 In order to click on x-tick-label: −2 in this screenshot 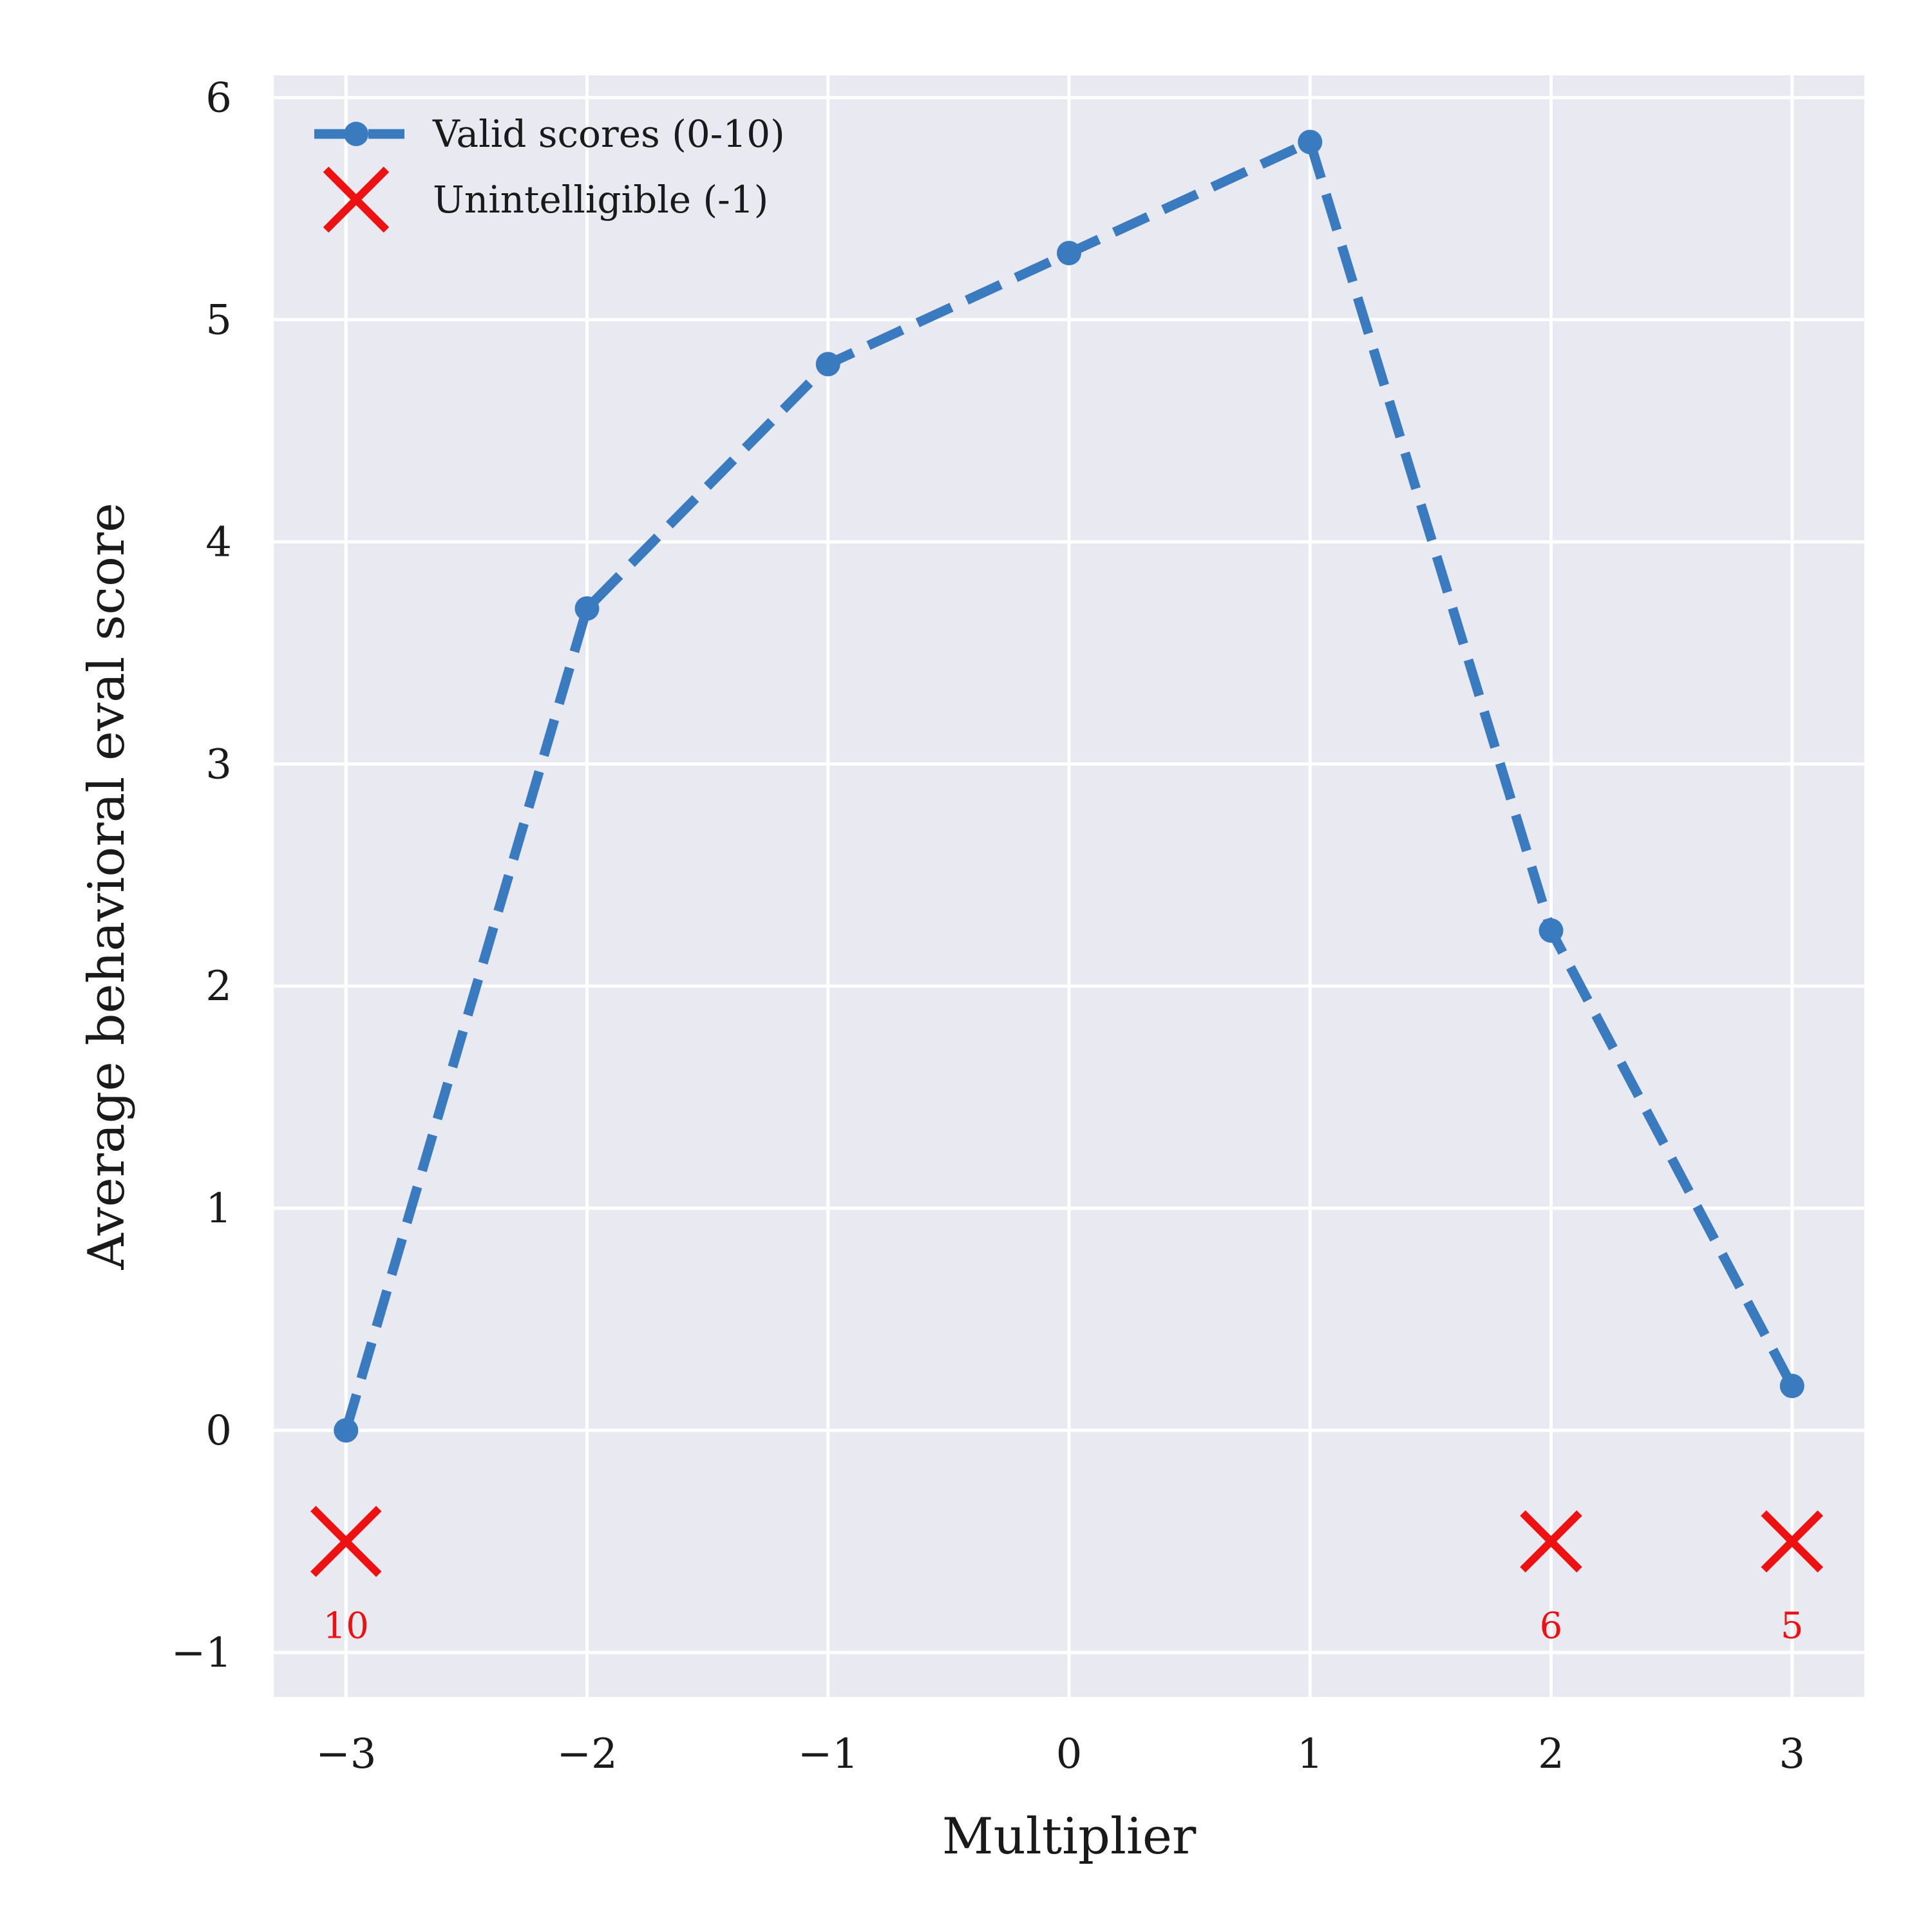, I will do `click(587, 1754)`.